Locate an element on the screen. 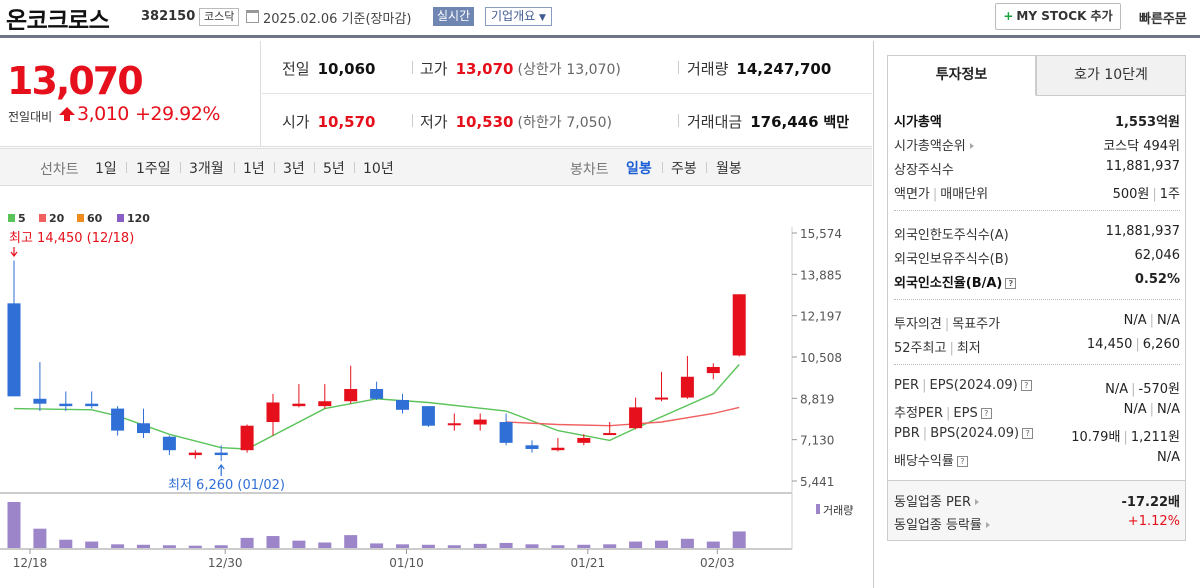 The height and width of the screenshot is (588, 1200). high-price: 고가 13,070 (상한가 13,070) is located at coordinates (520, 69).